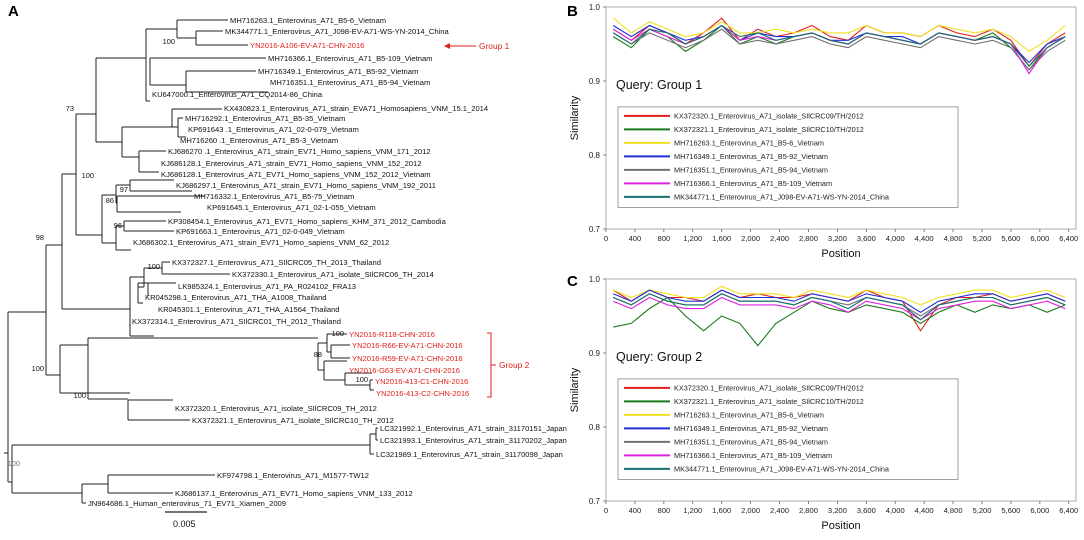  I want to click on bootstrap-value: 86, so click(110, 200).